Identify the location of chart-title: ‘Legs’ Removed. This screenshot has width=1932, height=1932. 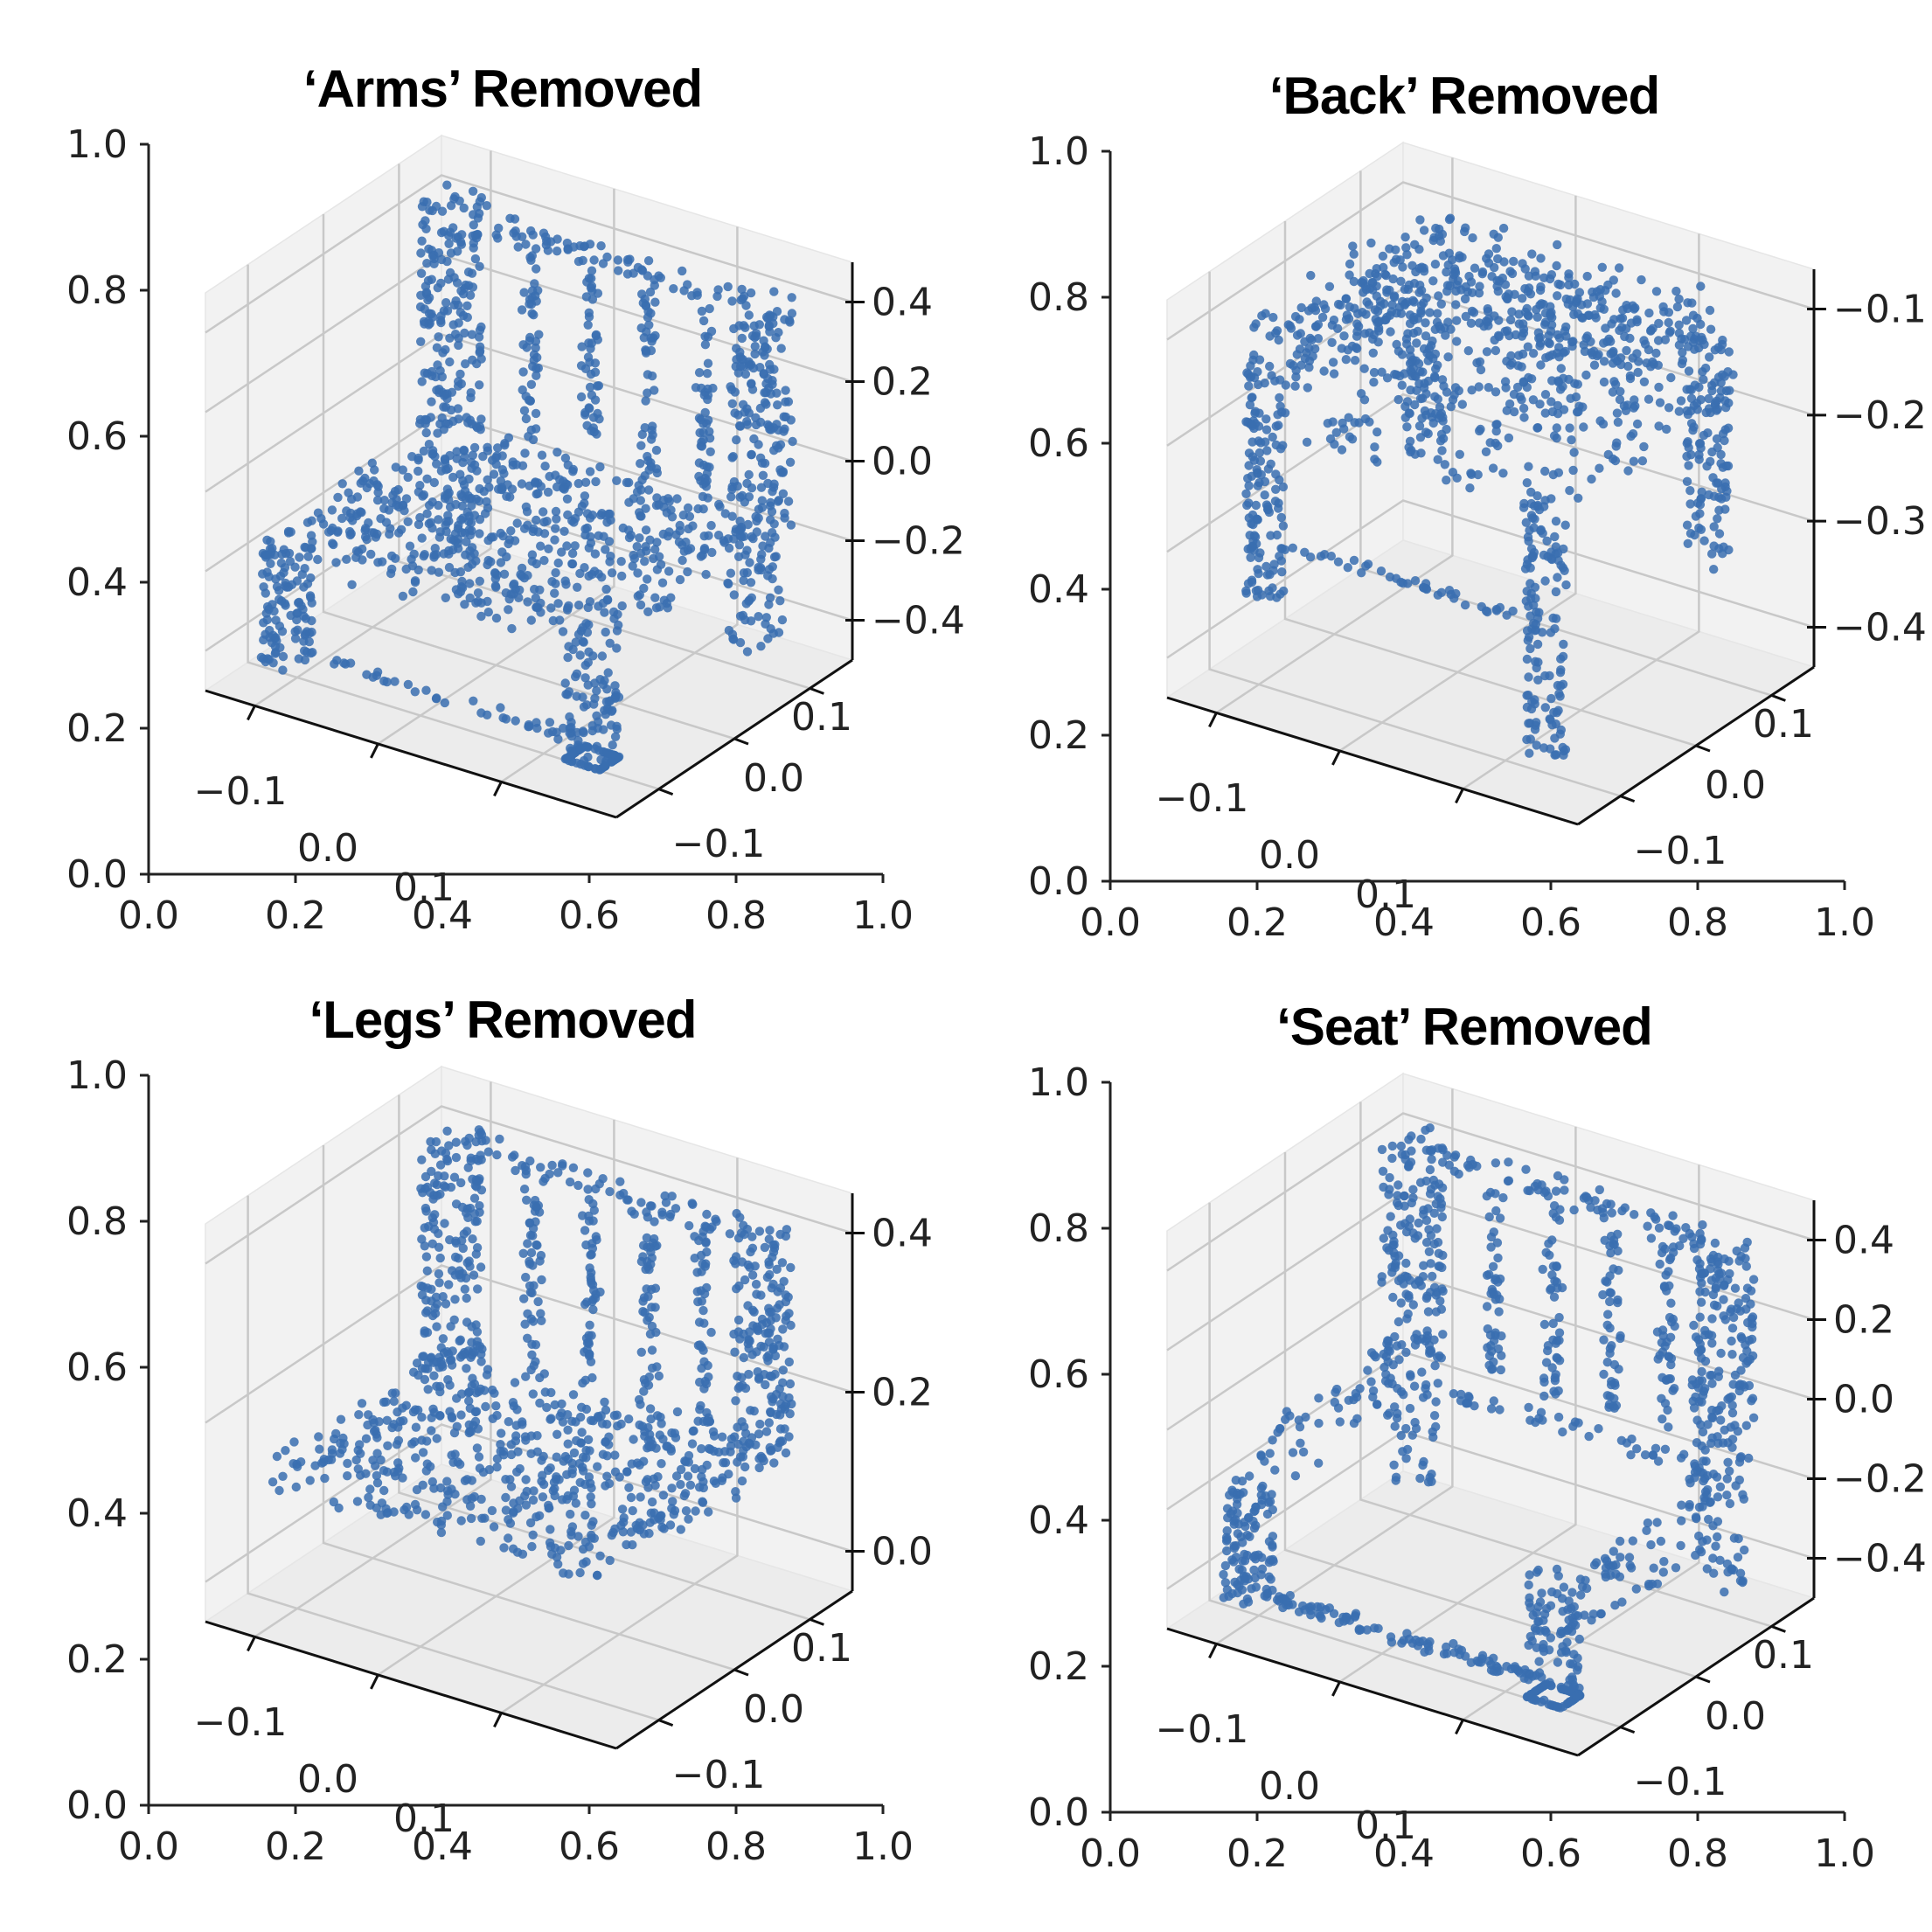
(503, 1019).